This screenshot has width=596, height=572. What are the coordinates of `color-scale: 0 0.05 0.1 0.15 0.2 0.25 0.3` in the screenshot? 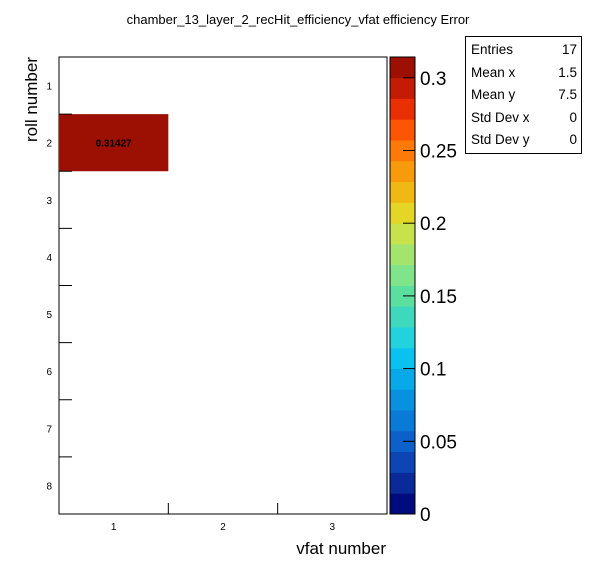 It's located at (423, 291).